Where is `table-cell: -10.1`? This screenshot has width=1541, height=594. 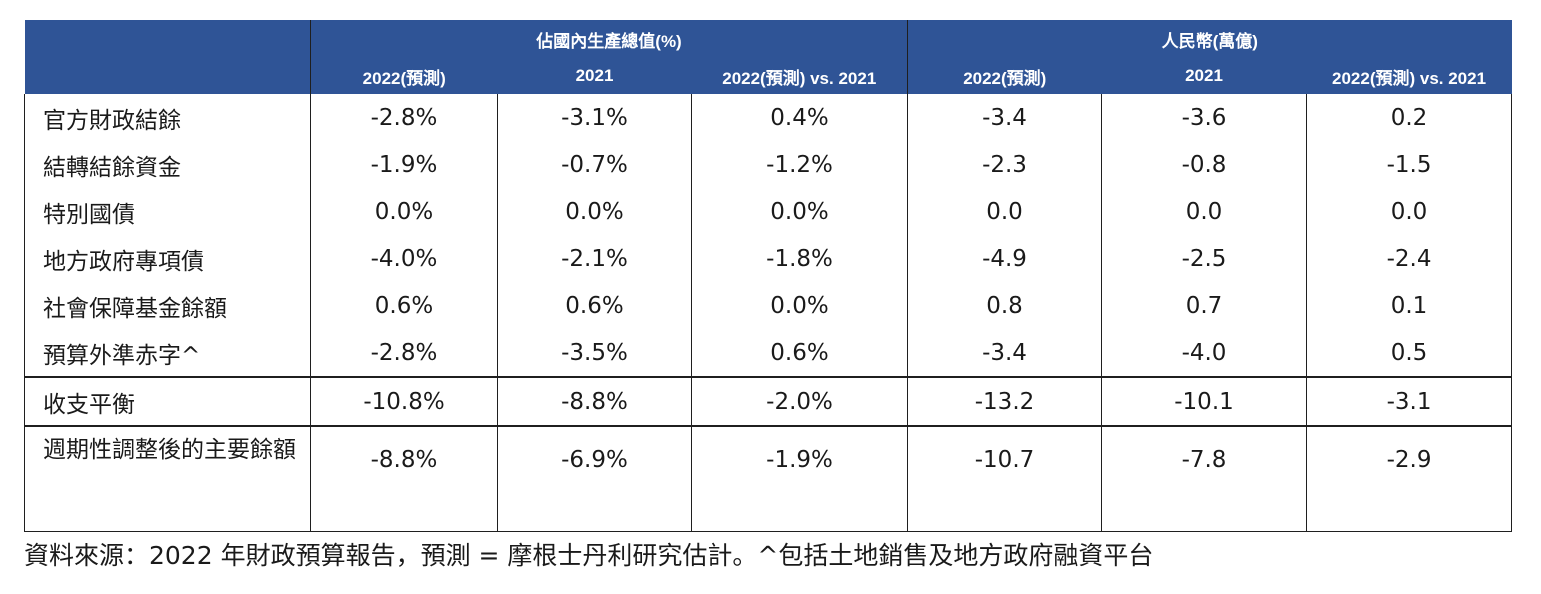
table-cell: -10.1 is located at coordinates (1204, 401).